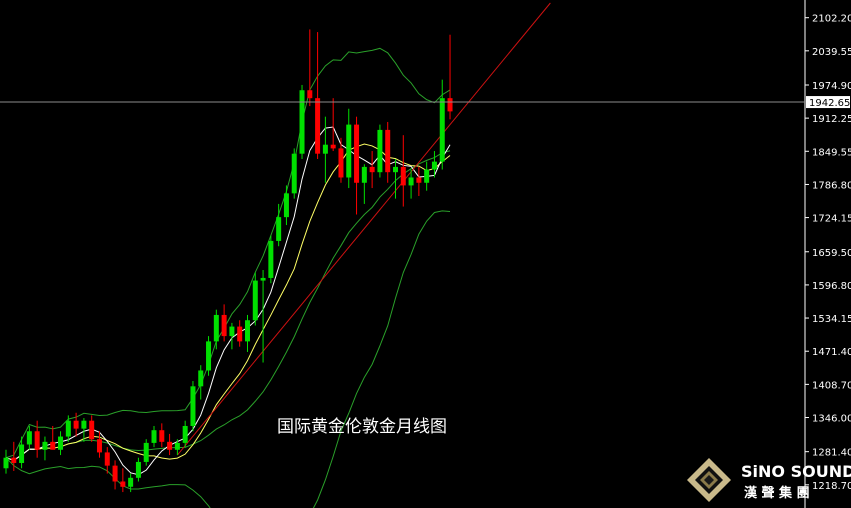 The height and width of the screenshot is (508, 851). What do you see at coordinates (425, 102) in the screenshot?
I see `current-price-group: 1942.65` at bounding box center [425, 102].